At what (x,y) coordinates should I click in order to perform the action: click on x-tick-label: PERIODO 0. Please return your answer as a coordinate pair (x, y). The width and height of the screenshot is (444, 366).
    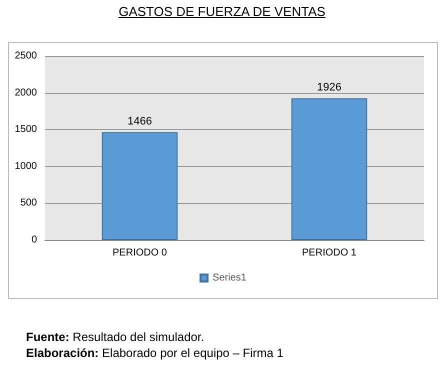
    Looking at the image, I should click on (140, 253).